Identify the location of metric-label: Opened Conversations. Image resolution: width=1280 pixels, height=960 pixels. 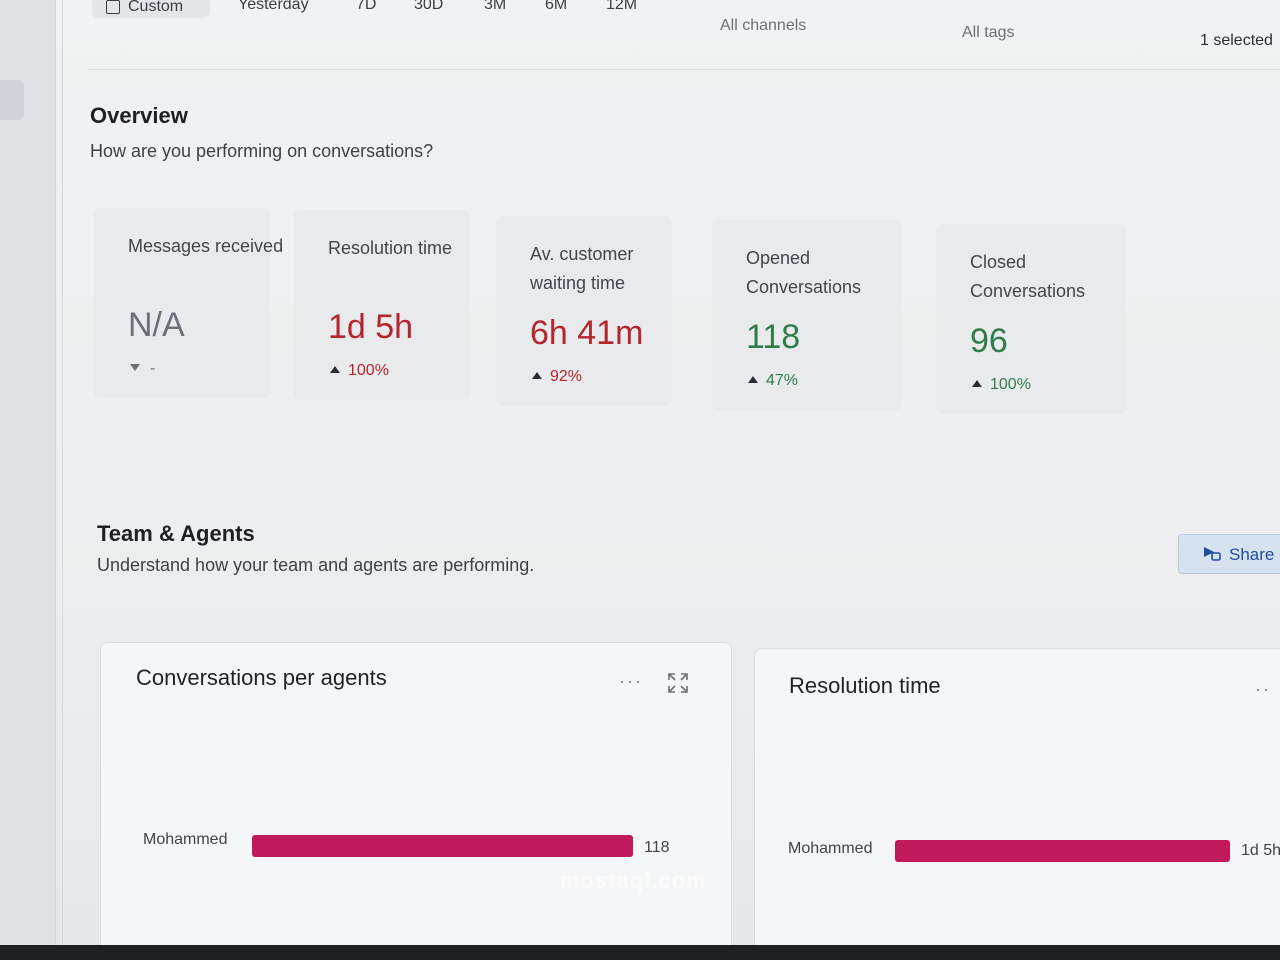
(804, 272).